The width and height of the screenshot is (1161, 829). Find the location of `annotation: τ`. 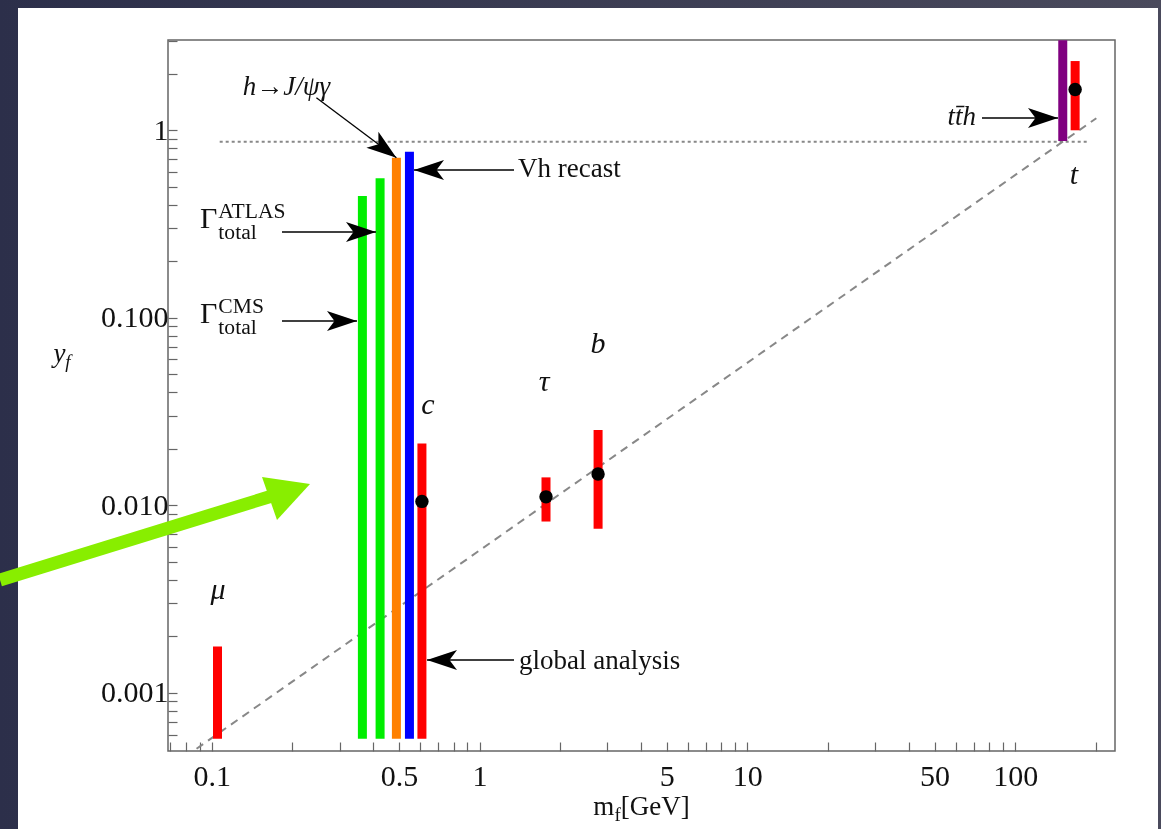

annotation: τ is located at coordinates (544, 380).